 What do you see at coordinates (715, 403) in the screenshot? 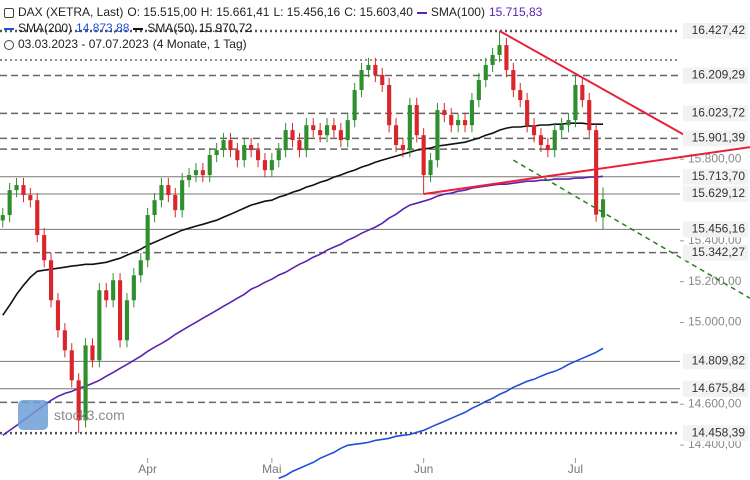
I see `y-tick-label: 14.600,00` at bounding box center [715, 403].